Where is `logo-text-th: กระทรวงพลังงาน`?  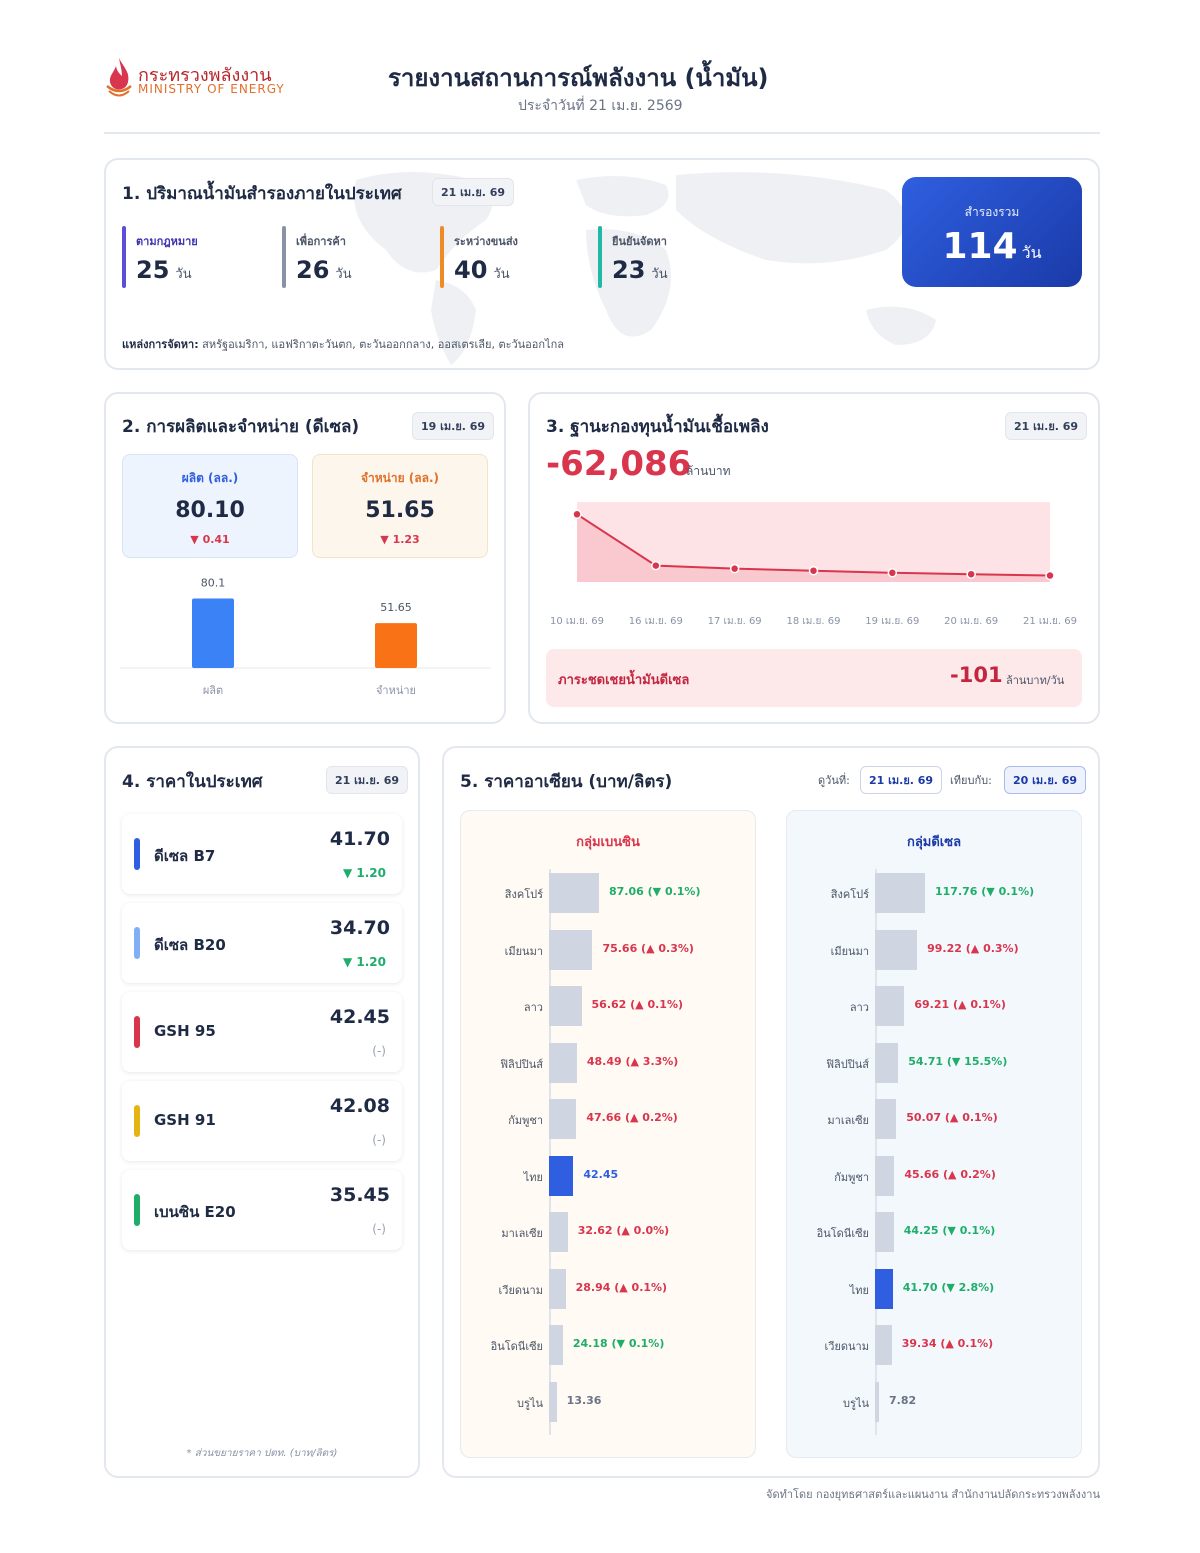
logo-text-th: กระทรวงพลังงาน is located at coordinates (205, 75).